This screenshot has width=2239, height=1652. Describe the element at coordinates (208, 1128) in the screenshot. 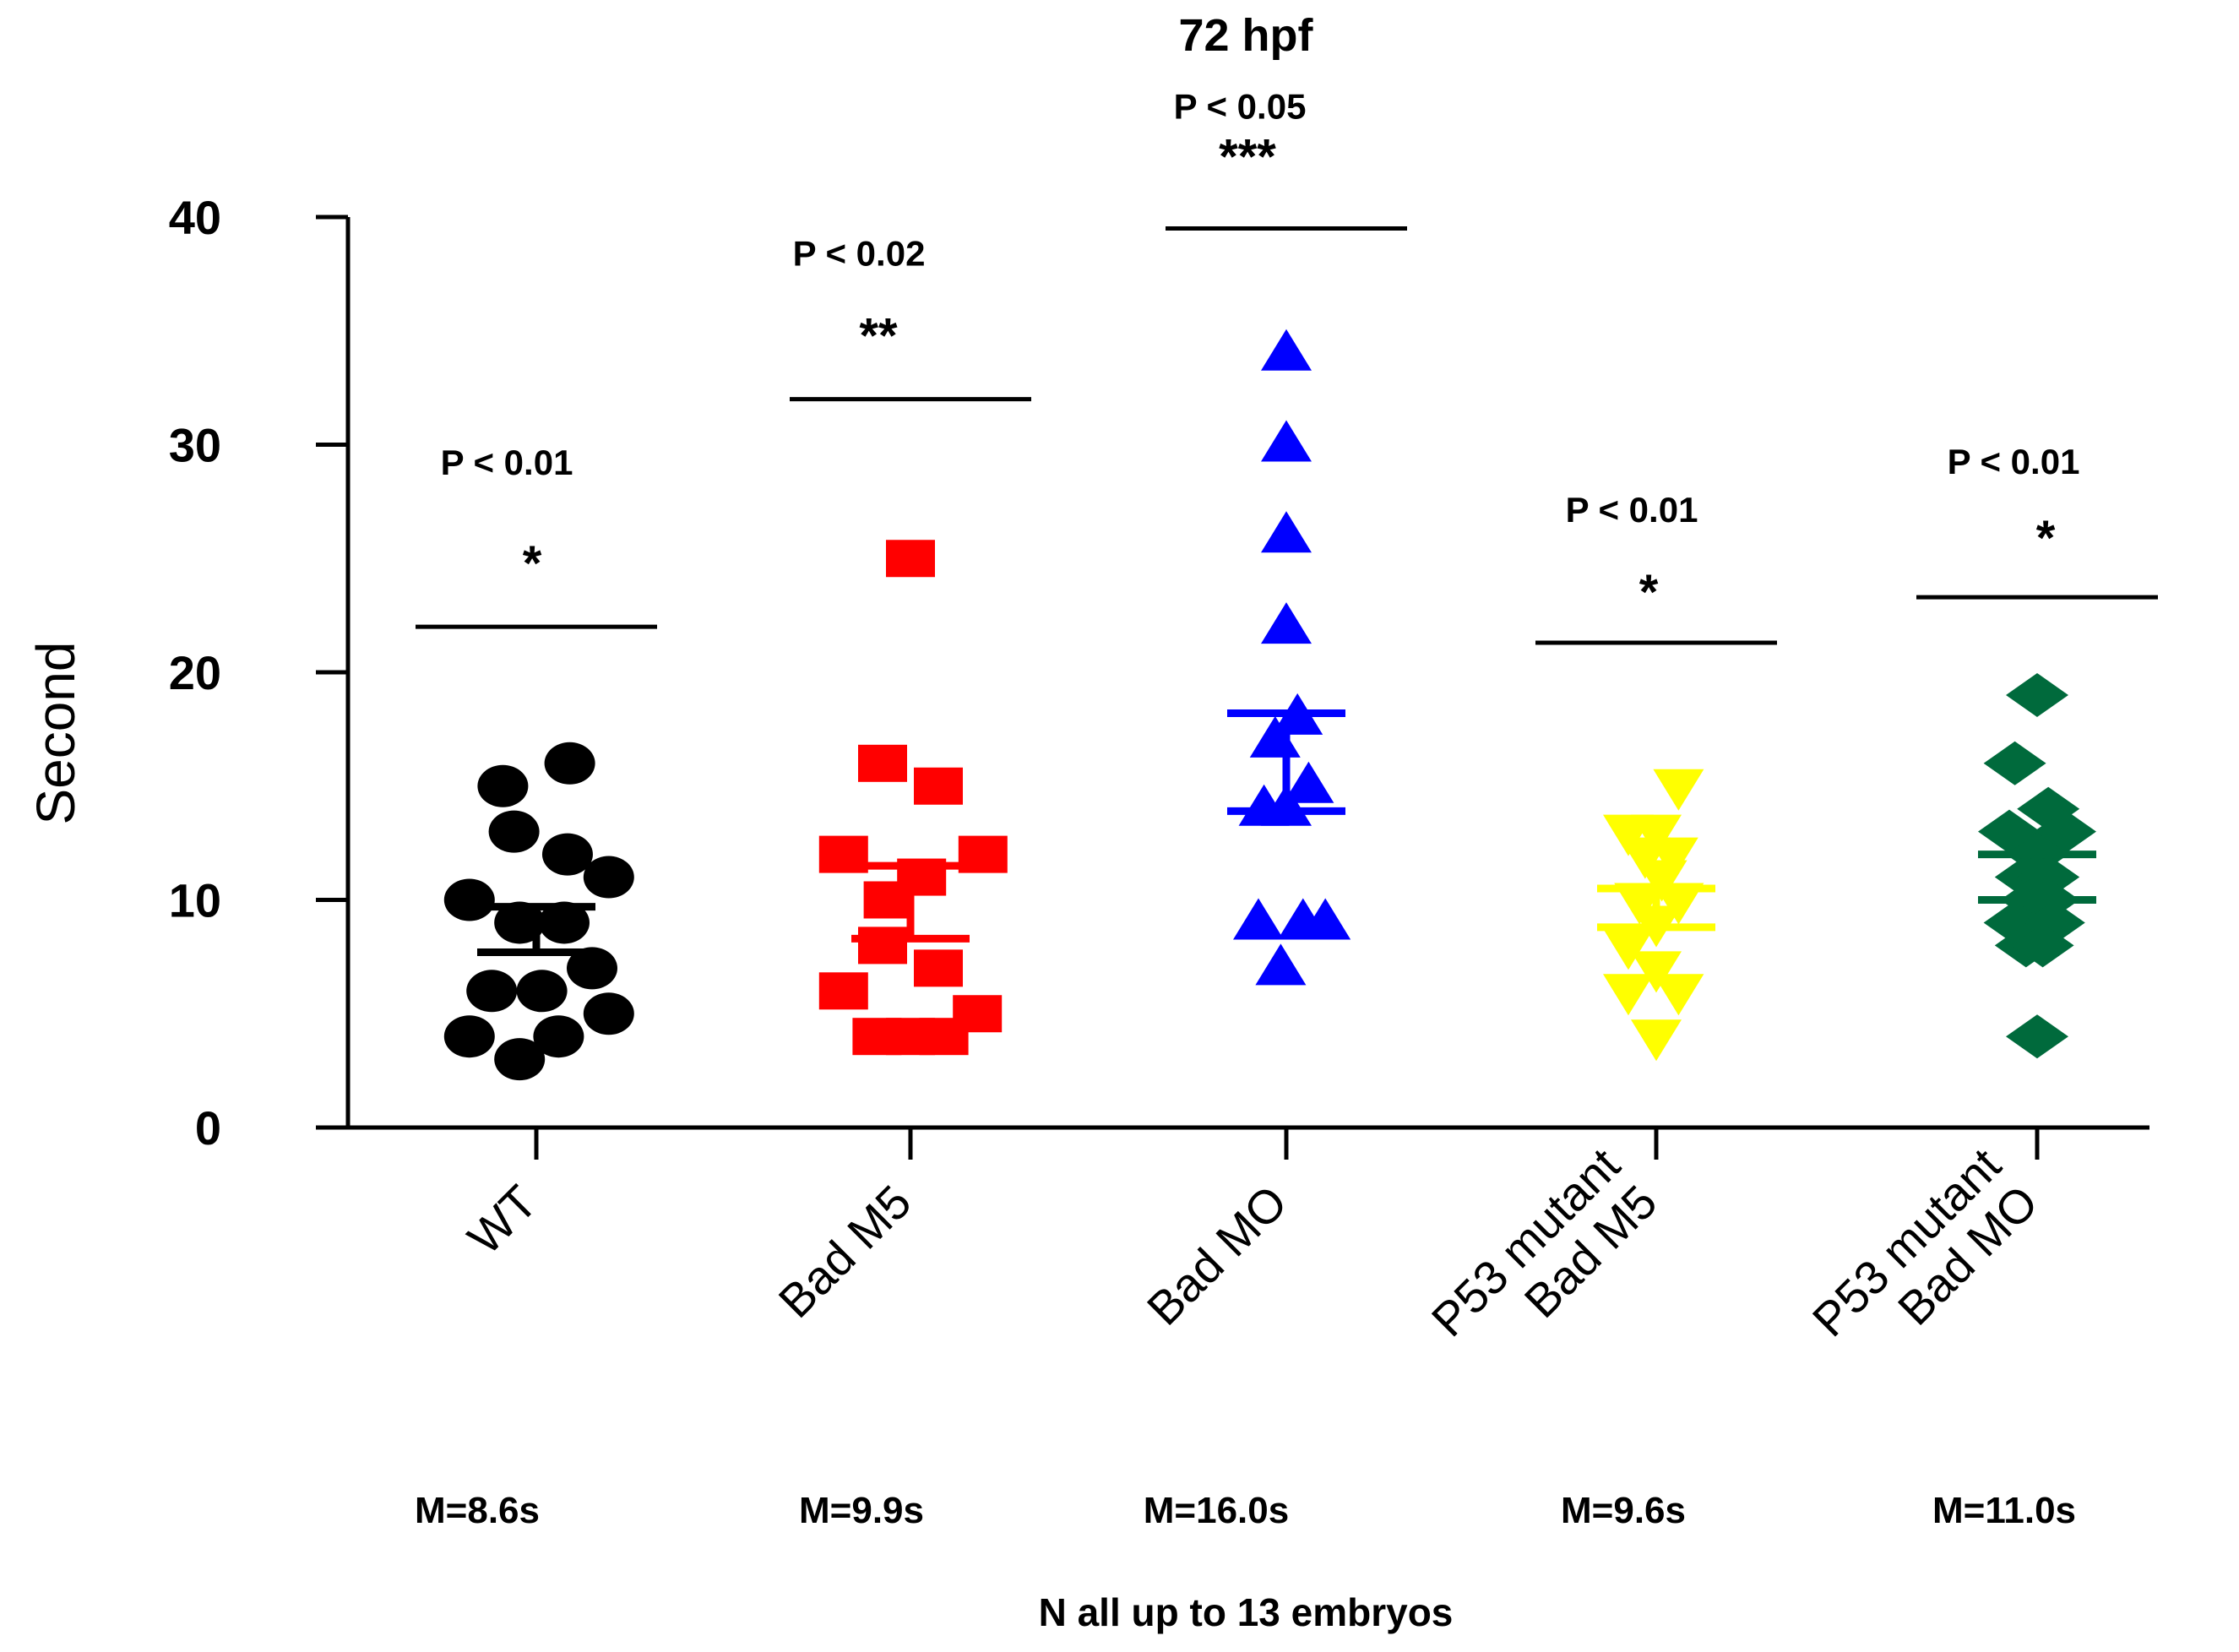

I see `y-tick-label: 0` at that location.